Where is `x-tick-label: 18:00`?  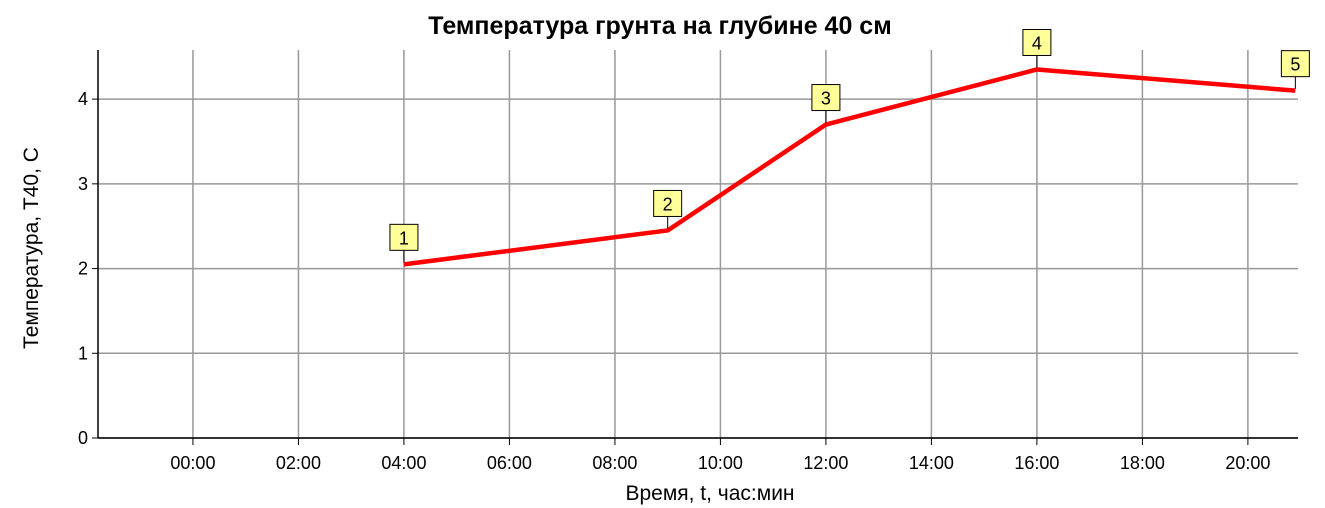
x-tick-label: 18:00 is located at coordinates (1142, 463).